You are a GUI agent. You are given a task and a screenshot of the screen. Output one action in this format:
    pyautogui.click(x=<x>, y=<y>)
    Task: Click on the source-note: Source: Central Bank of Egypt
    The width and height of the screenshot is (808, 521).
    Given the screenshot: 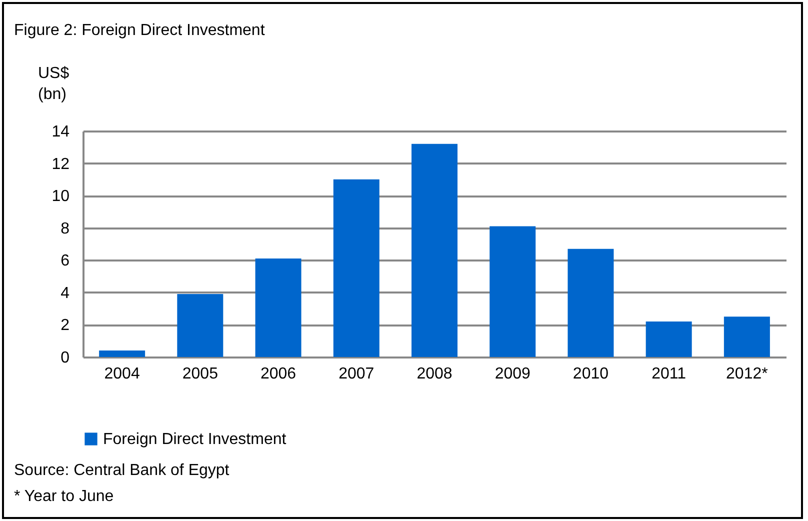 What is the action you would take?
    pyautogui.click(x=122, y=471)
    